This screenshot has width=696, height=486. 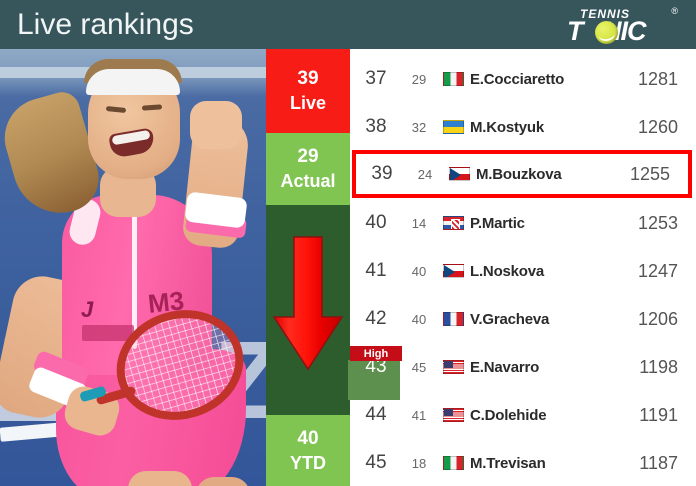 What do you see at coordinates (510, 319) in the screenshot?
I see `player-name-cell: V.Gracheva` at bounding box center [510, 319].